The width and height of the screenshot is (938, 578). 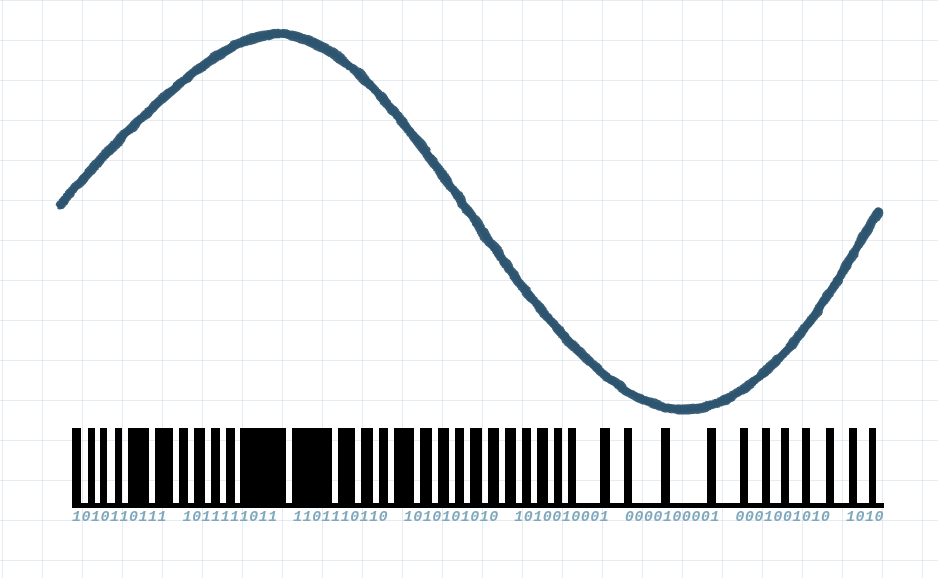 I want to click on binary-digit-group: 1010101010, so click(x=451, y=517).